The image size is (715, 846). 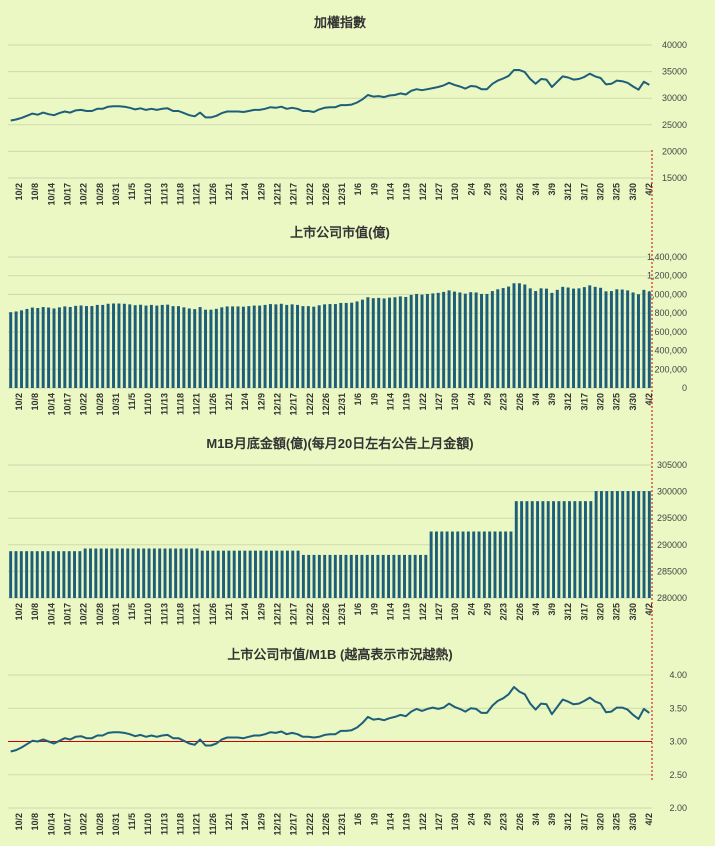 I want to click on x-tick-label: 3/25, so click(x=617, y=192).